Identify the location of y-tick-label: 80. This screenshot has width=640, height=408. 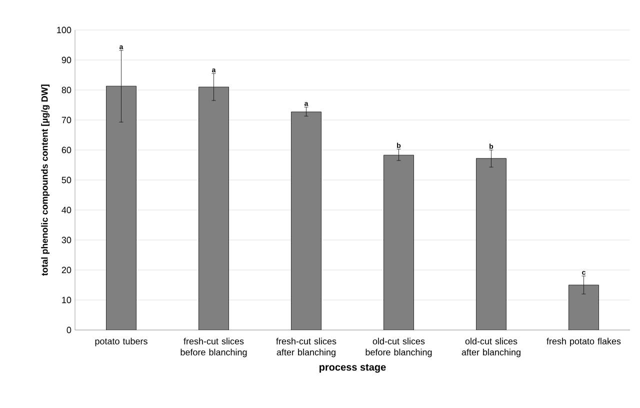
(67, 90).